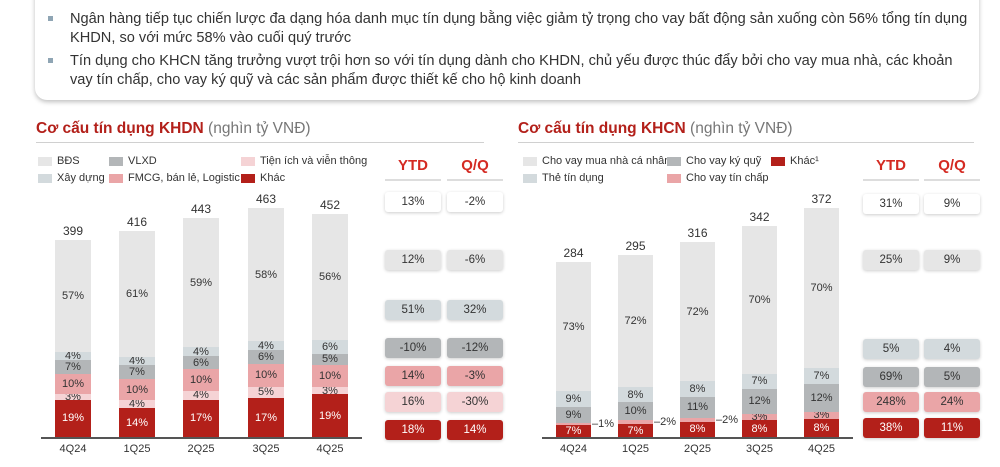 This screenshot has width=1000, height=467. I want to click on legend-item: Thẻ tín dụng, so click(563, 178).